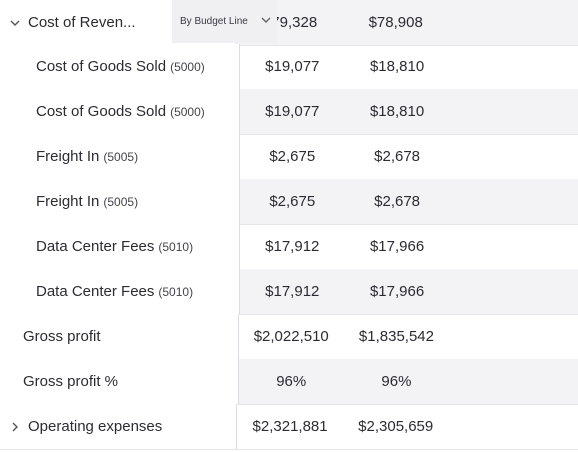 This screenshot has height=452, width=578. What do you see at coordinates (138, 22) in the screenshot?
I see `cost-of-revenue-label-cell: Cost of Reven... By Budget Line` at bounding box center [138, 22].